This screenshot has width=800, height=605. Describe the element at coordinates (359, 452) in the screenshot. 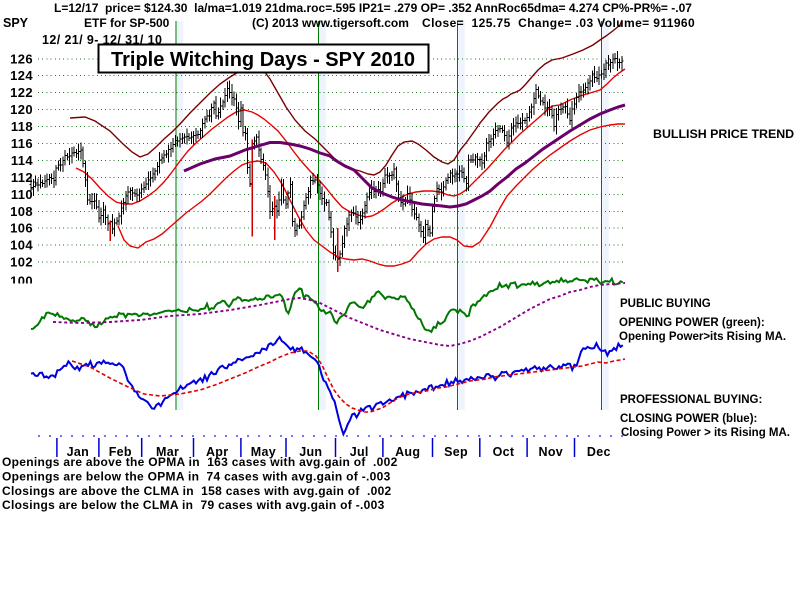

I see `svg-text: Jul` at that location.